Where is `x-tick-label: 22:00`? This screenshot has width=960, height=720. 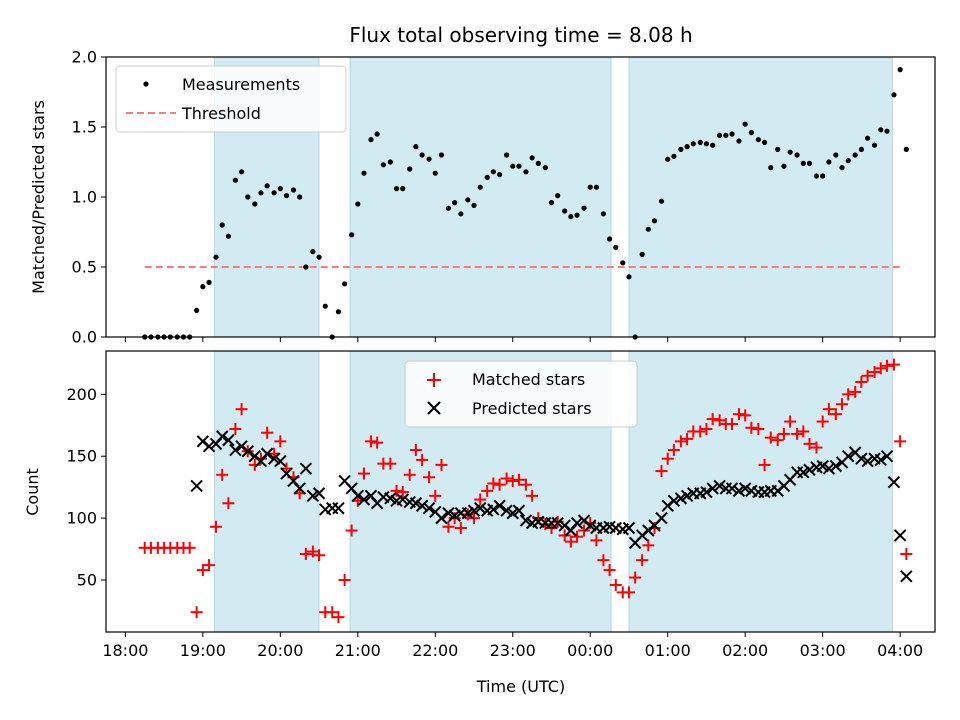 x-tick-label: 22:00 is located at coordinates (435, 650).